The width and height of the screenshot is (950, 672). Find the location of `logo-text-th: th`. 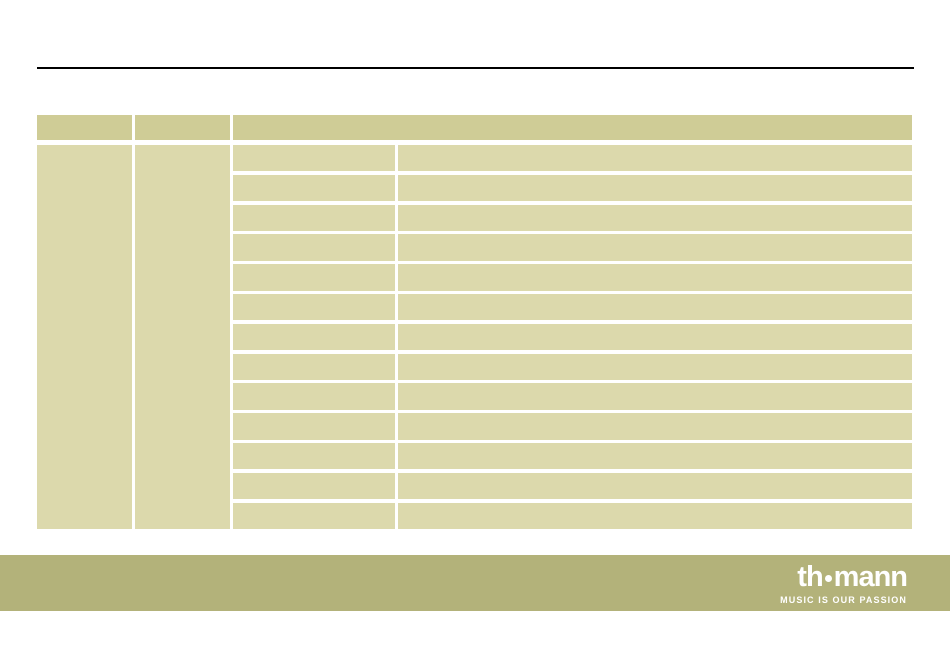

logo-text-th: th is located at coordinates (810, 577).